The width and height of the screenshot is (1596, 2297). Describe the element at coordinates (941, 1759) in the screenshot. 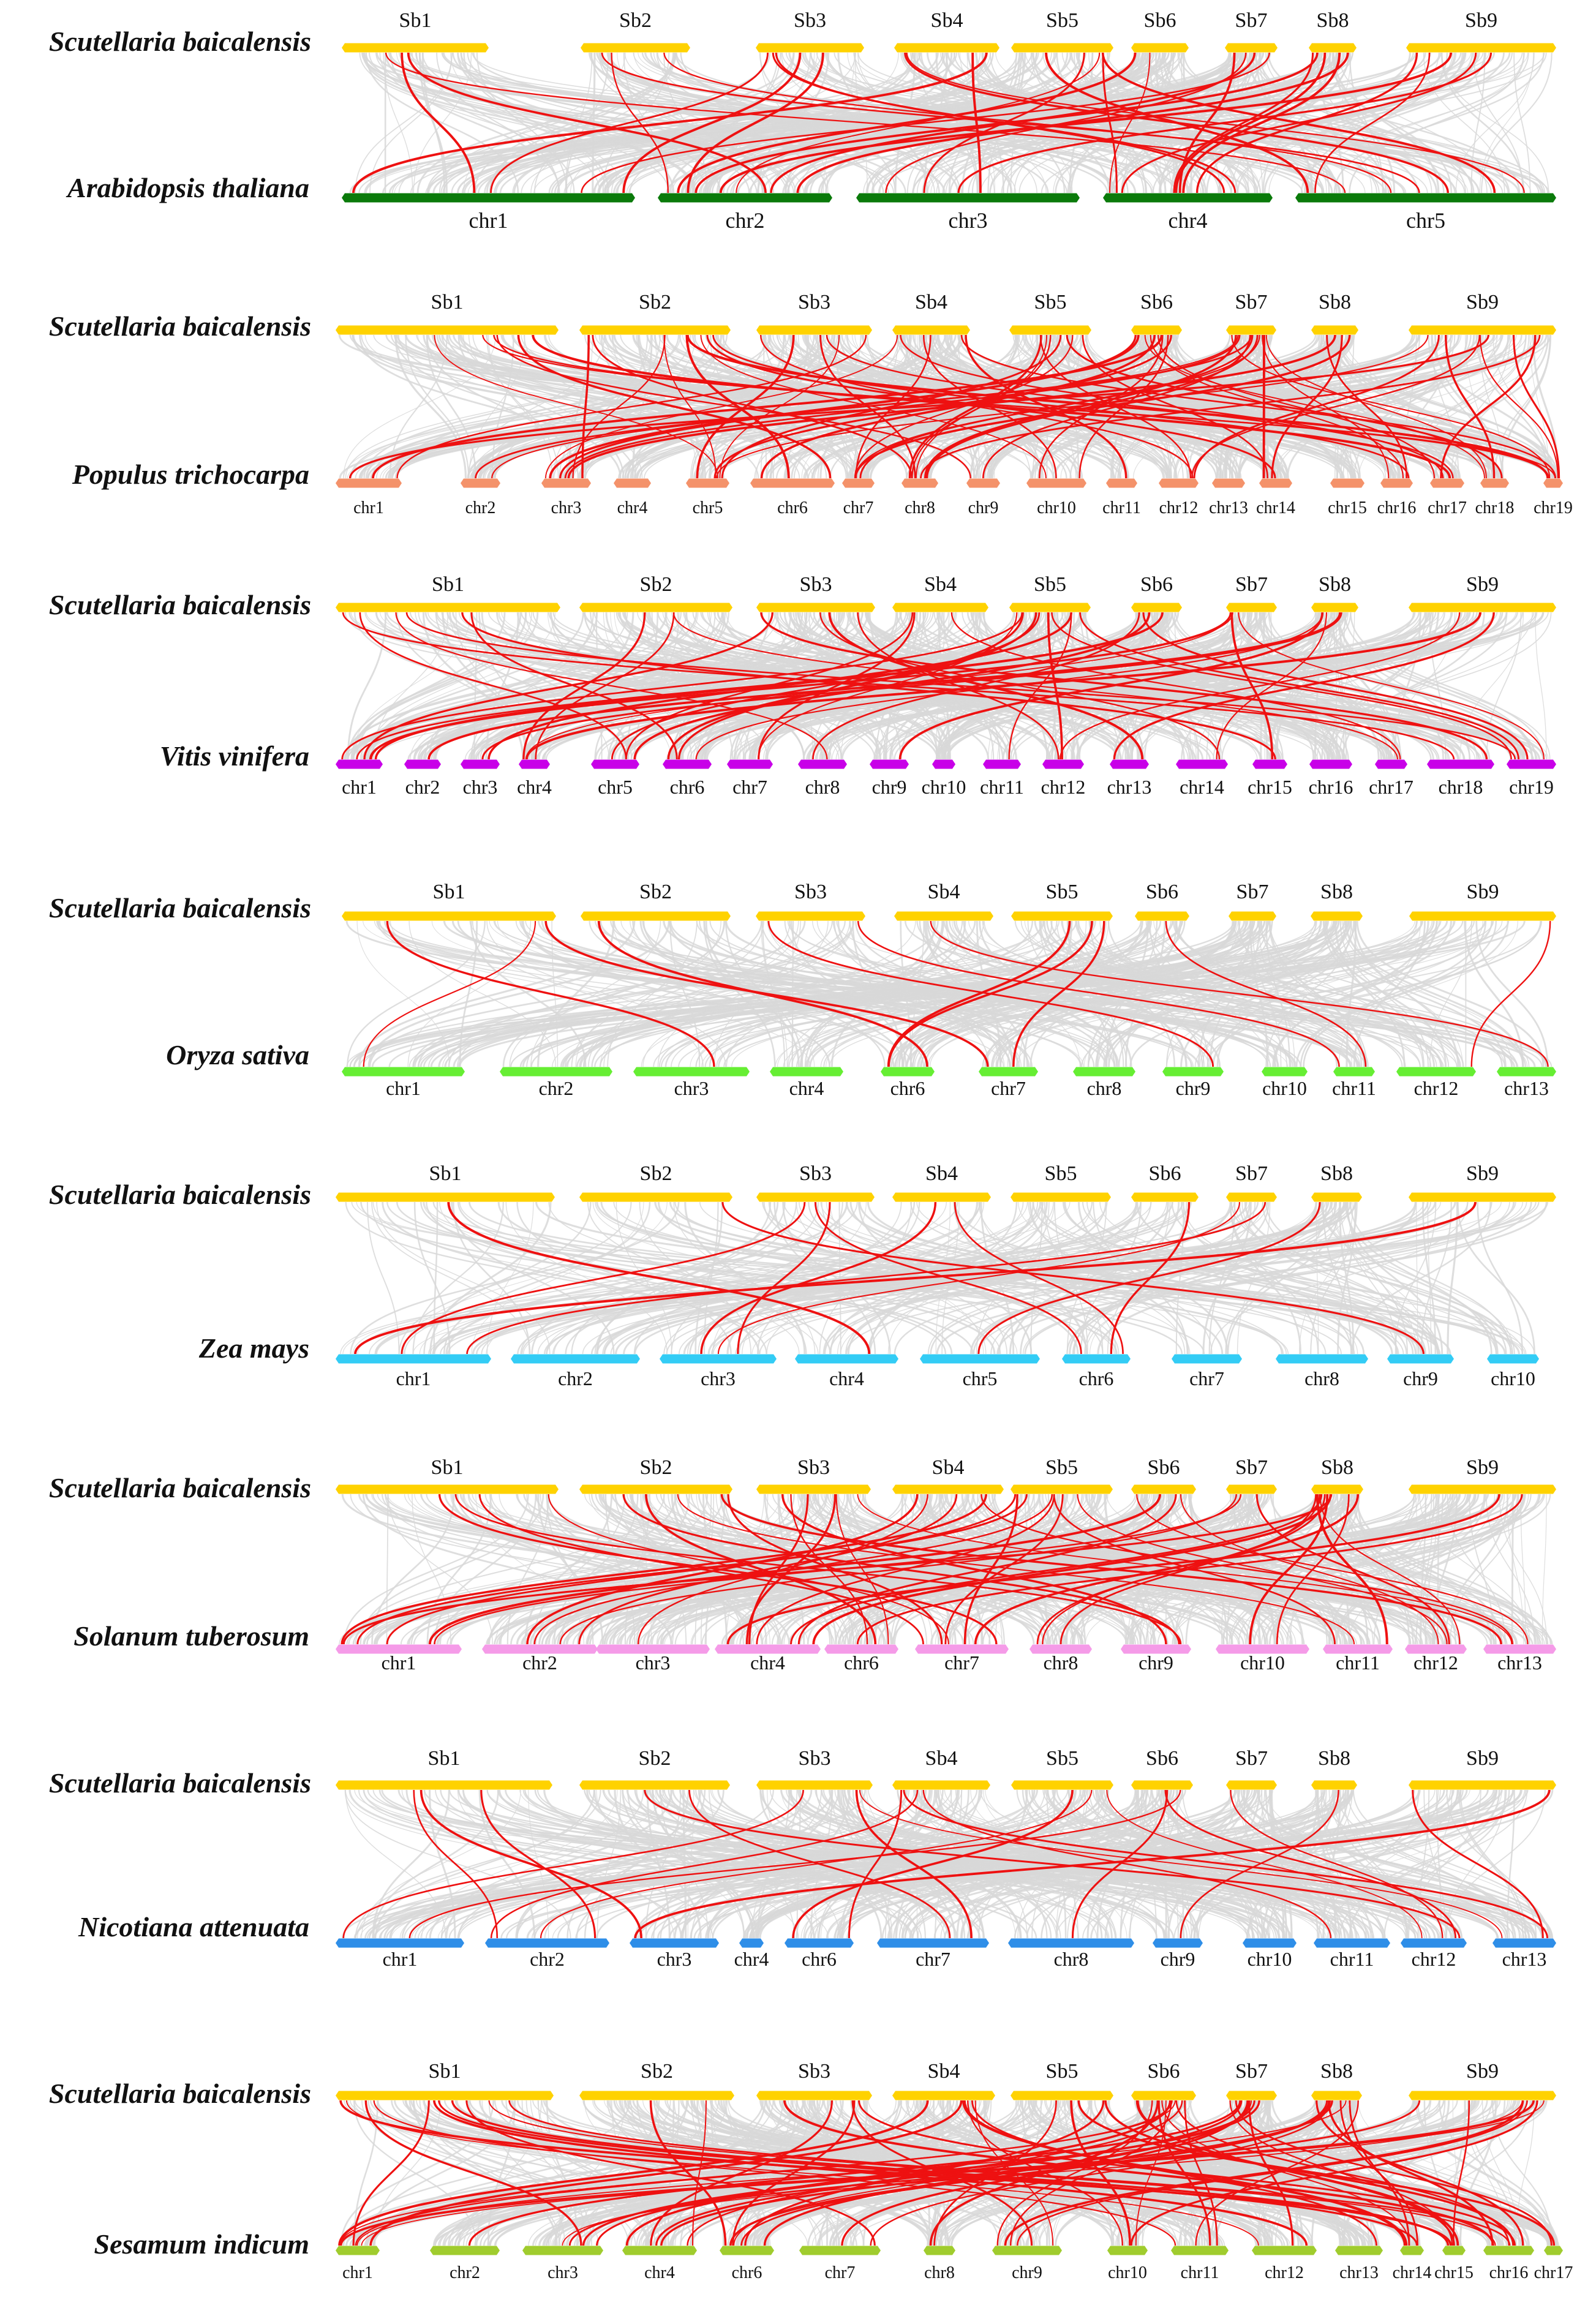

I see `ref-chromosome-label: Sb4` at that location.